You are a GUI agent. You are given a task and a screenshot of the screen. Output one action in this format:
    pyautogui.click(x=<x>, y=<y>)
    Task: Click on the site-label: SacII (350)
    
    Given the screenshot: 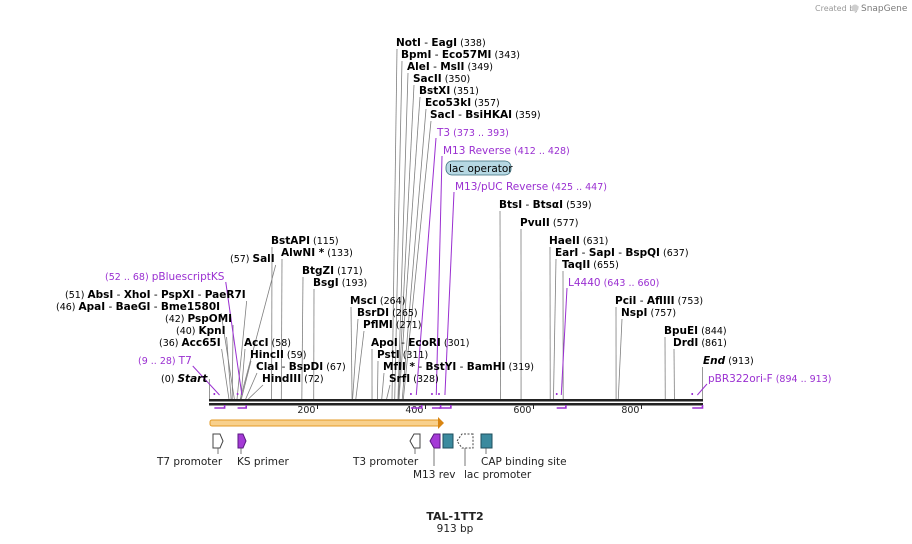 What is the action you would take?
    pyautogui.click(x=441, y=79)
    